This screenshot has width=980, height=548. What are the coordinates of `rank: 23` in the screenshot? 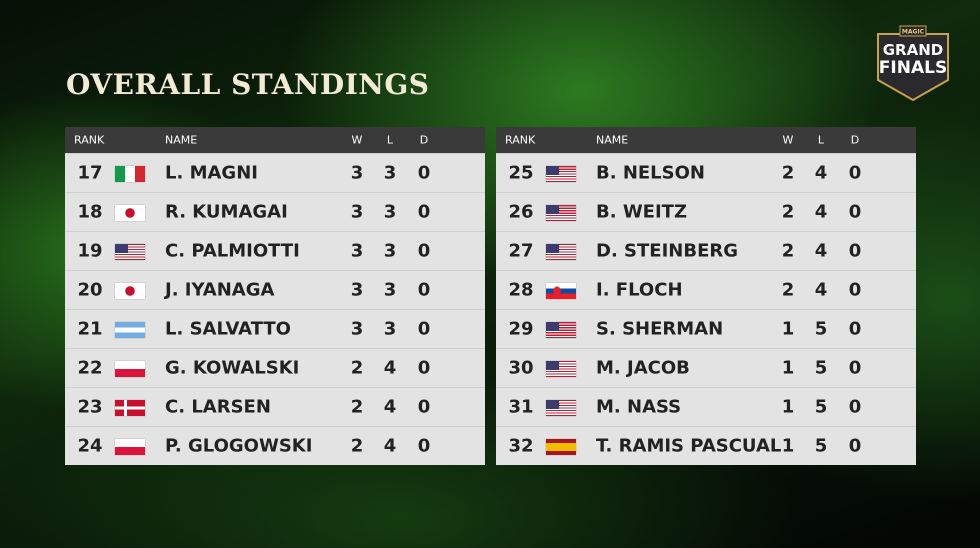 It's located at (90, 407).